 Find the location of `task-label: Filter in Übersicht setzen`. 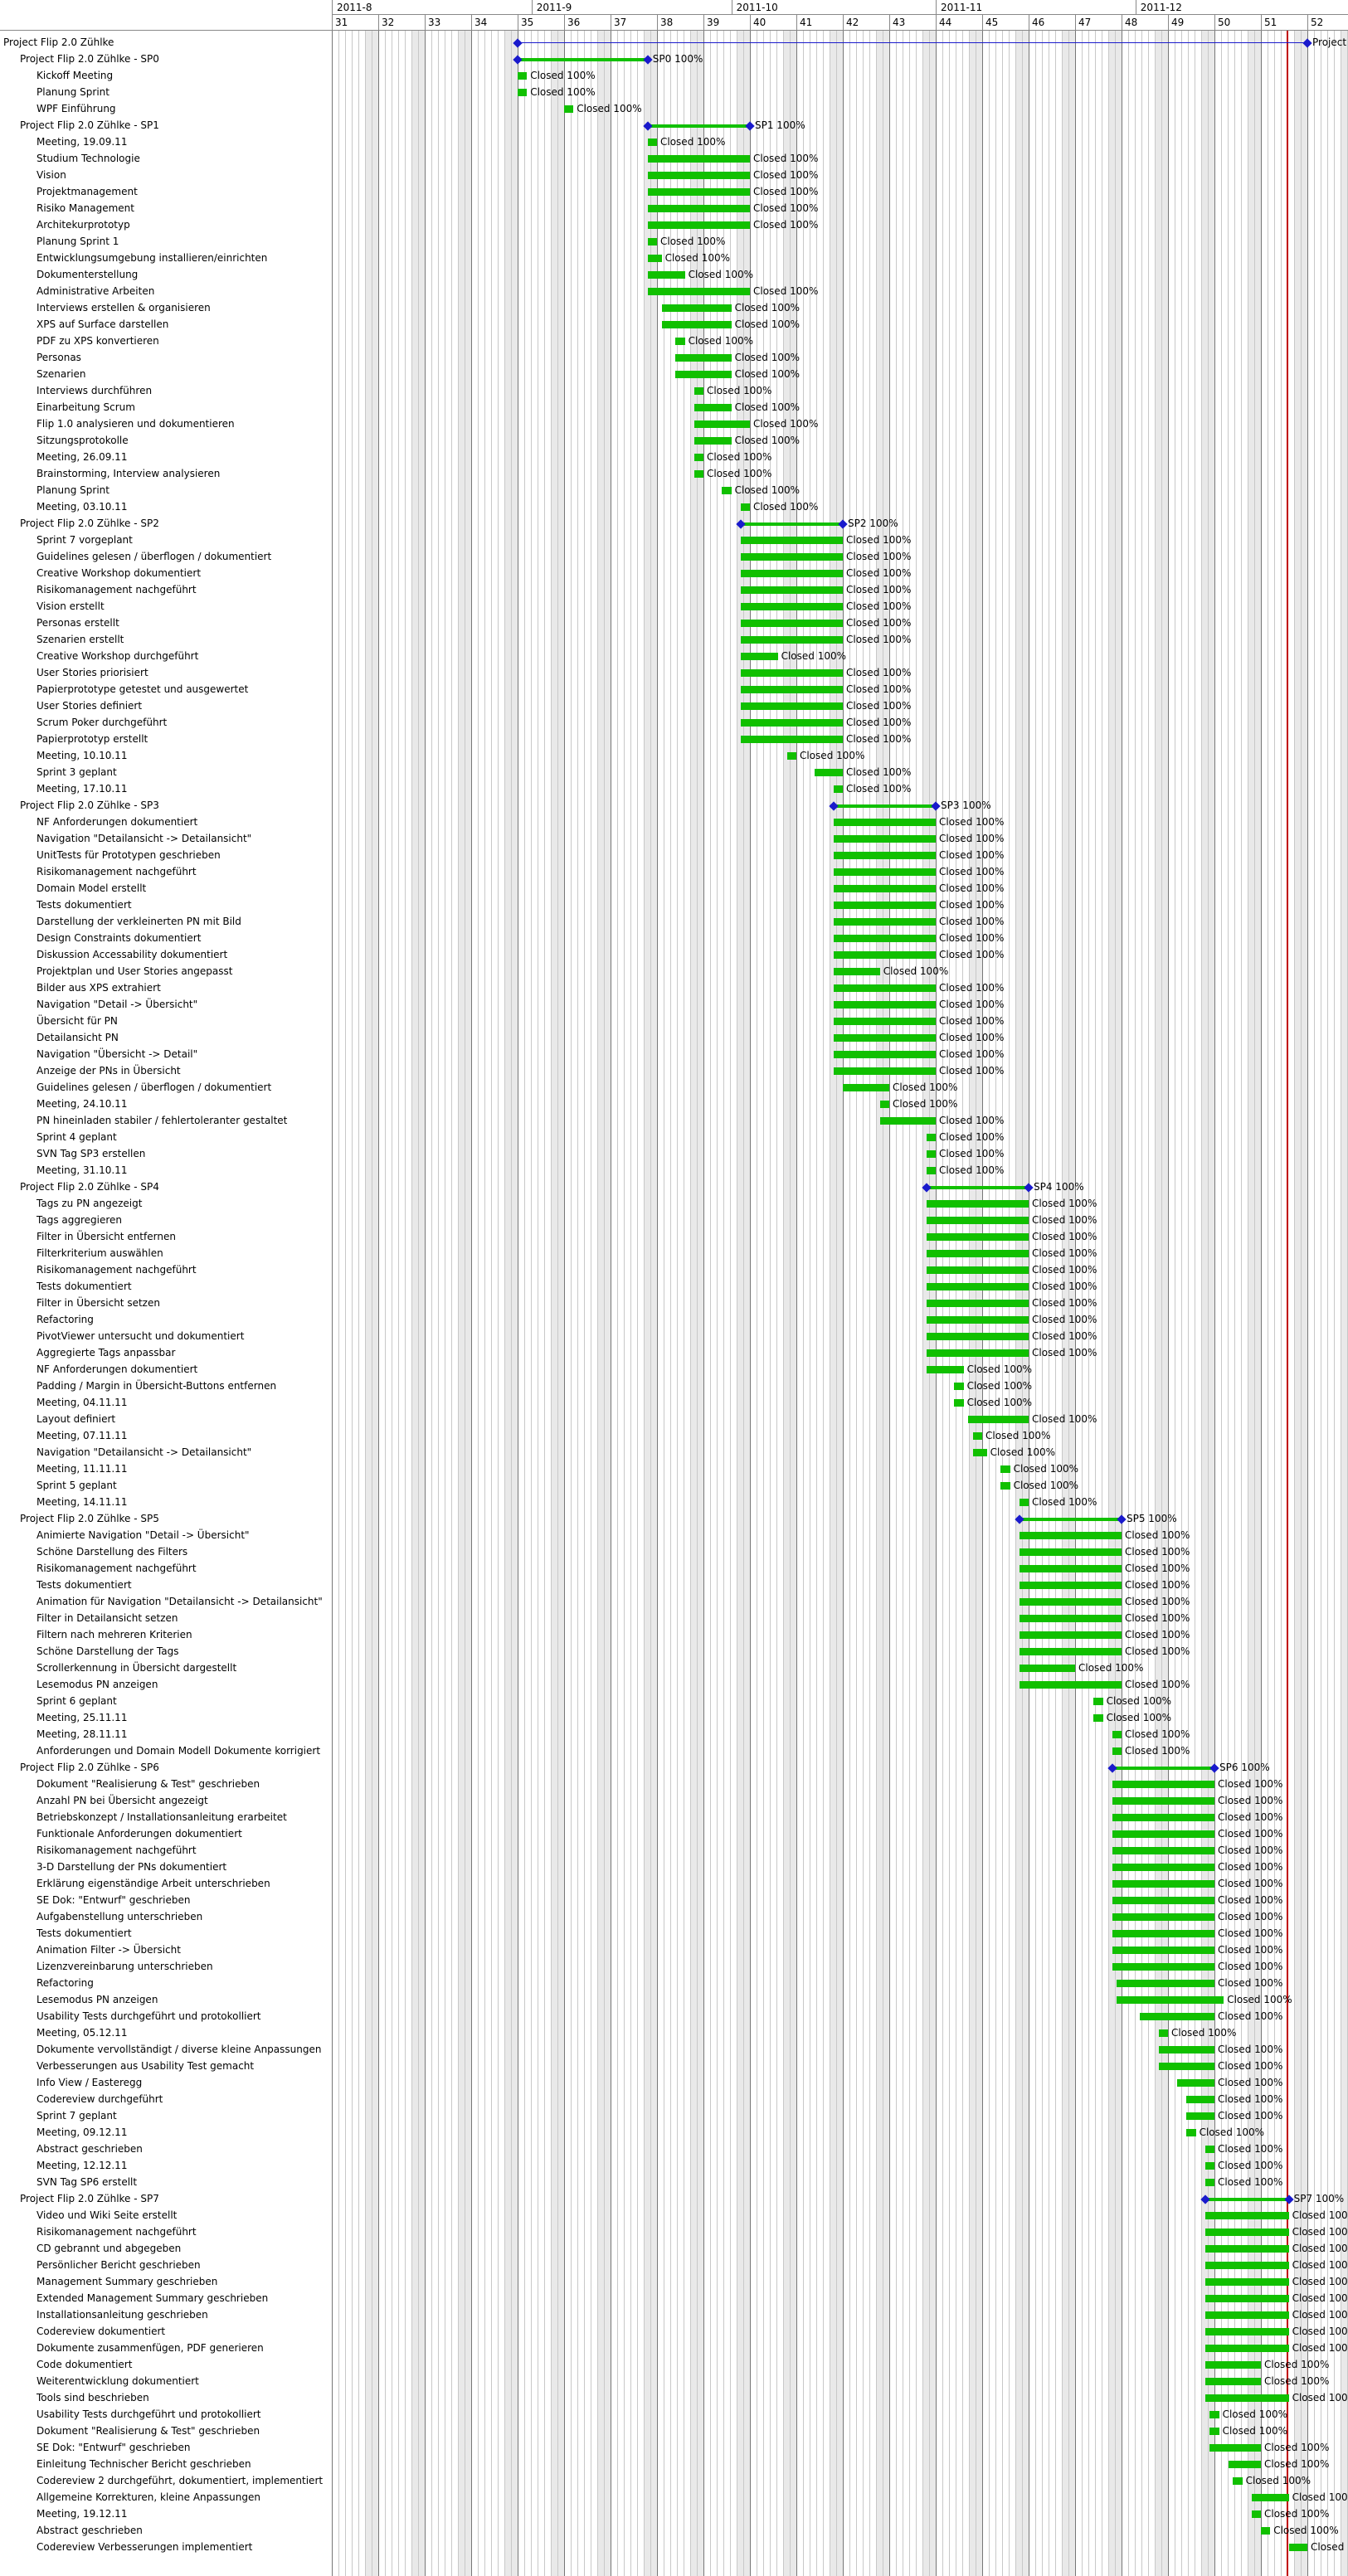

task-label: Filter in Übersicht setzen is located at coordinates (98, 1303).